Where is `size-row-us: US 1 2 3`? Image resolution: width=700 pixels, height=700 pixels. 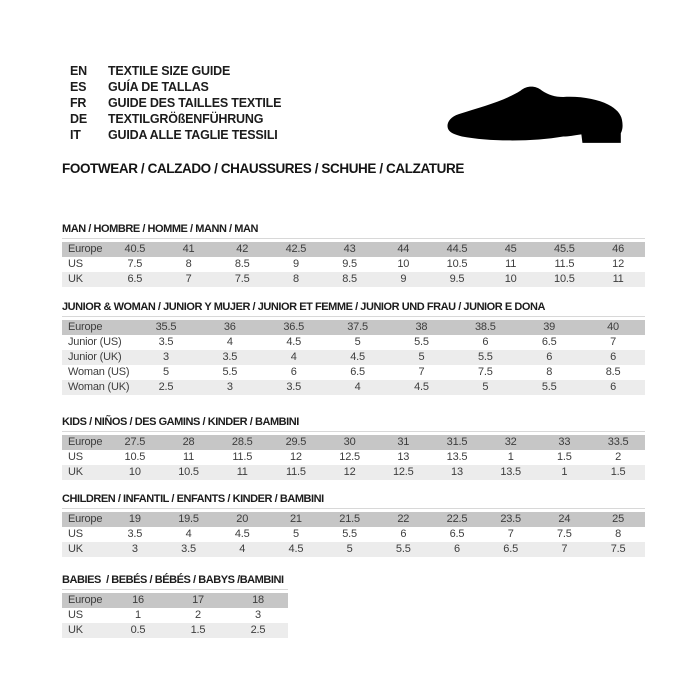 size-row-us: US 1 2 3 is located at coordinates (175, 615).